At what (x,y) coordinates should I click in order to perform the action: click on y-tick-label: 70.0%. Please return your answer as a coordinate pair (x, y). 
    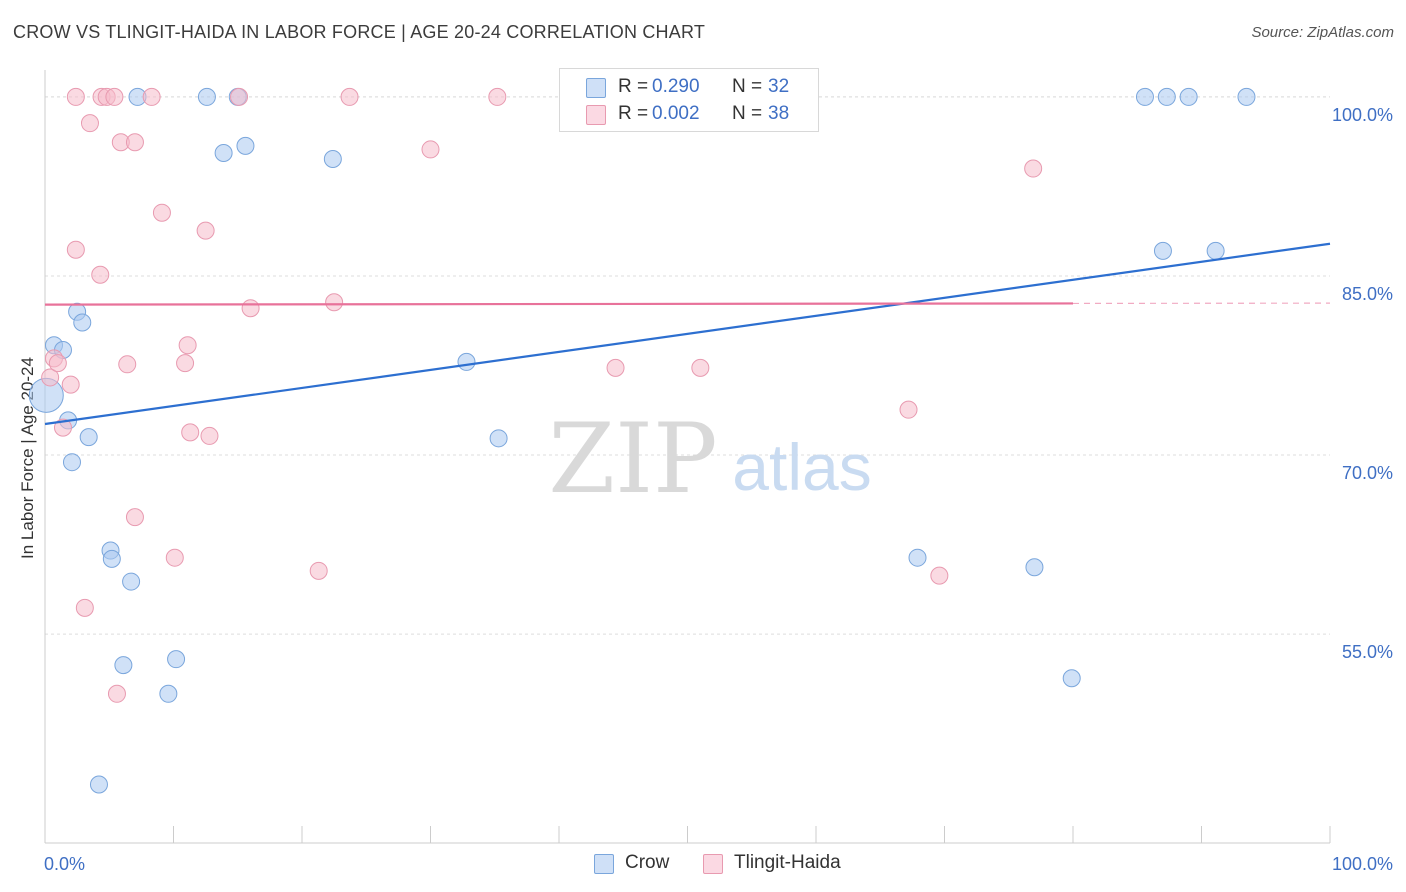
    Looking at the image, I should click on (1367, 473).